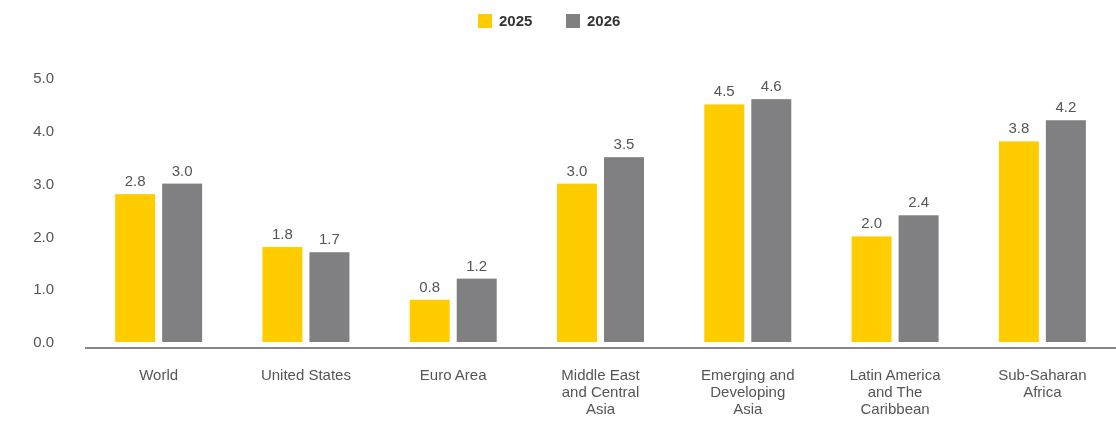 The image size is (1116, 422). I want to click on x-tick-label: World, so click(159, 374).